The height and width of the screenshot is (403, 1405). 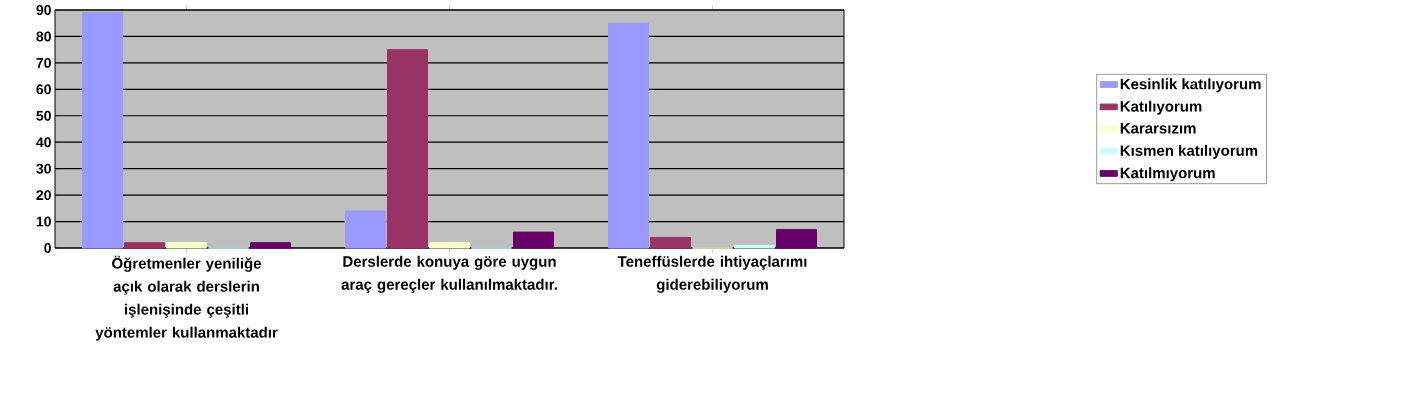 I want to click on legend-label: Katılıyorum, so click(x=1161, y=107).